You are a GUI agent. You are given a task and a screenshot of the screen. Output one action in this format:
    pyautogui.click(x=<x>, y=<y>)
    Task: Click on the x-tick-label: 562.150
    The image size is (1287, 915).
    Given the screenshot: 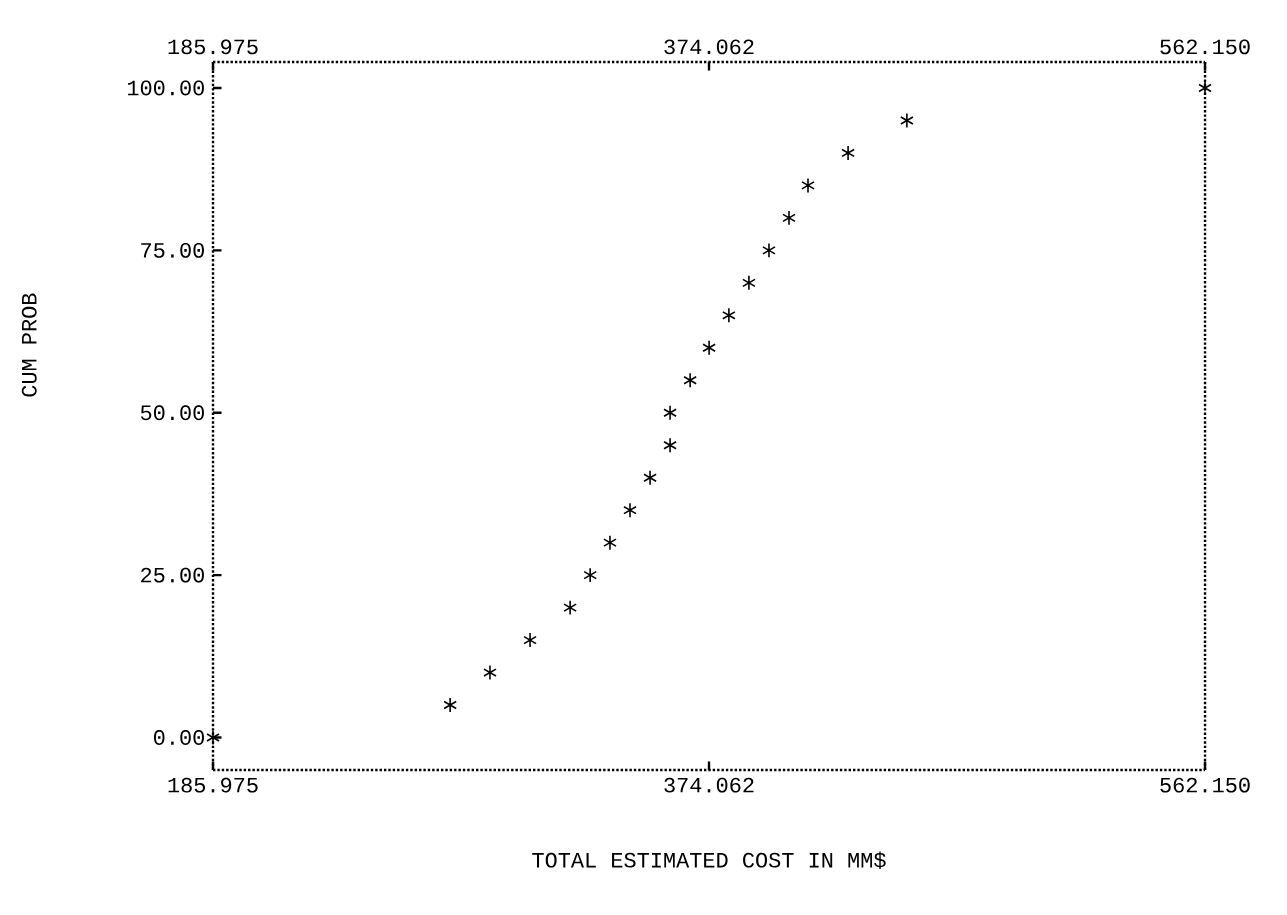 What is the action you would take?
    pyautogui.click(x=1205, y=47)
    